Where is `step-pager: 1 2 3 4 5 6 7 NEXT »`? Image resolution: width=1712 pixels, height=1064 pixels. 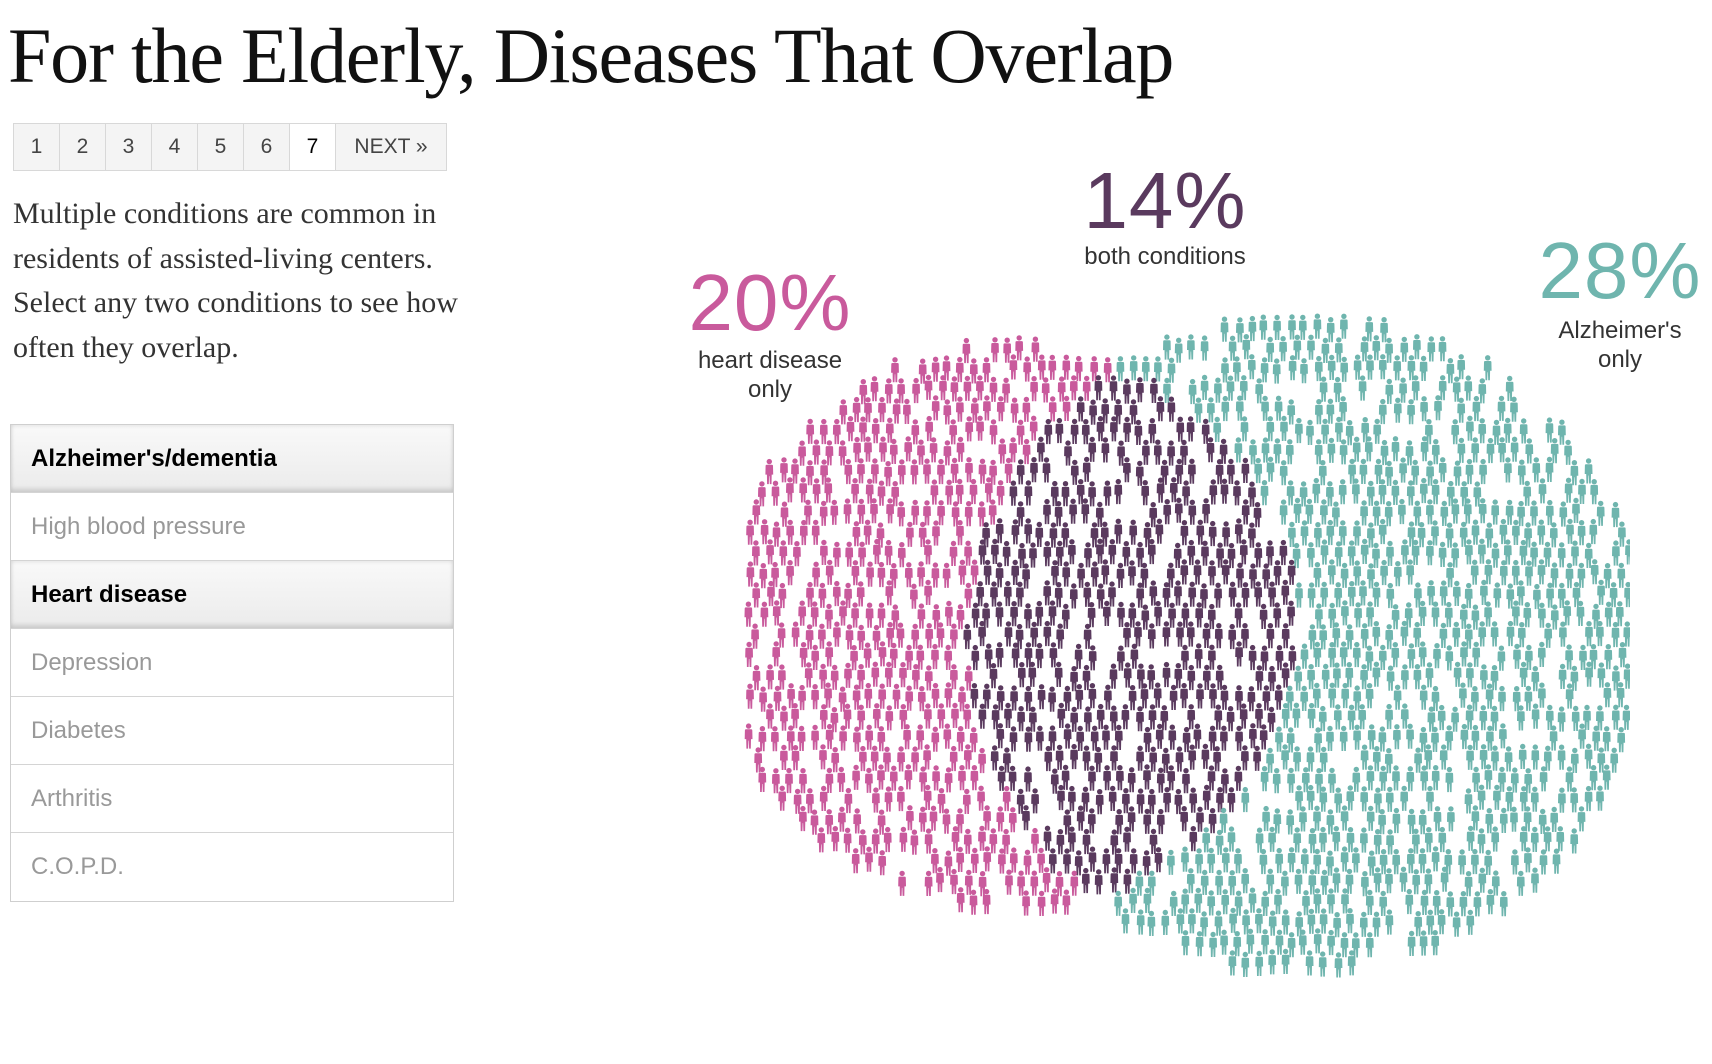 step-pager: 1 2 3 4 5 6 7 NEXT » is located at coordinates (230, 147).